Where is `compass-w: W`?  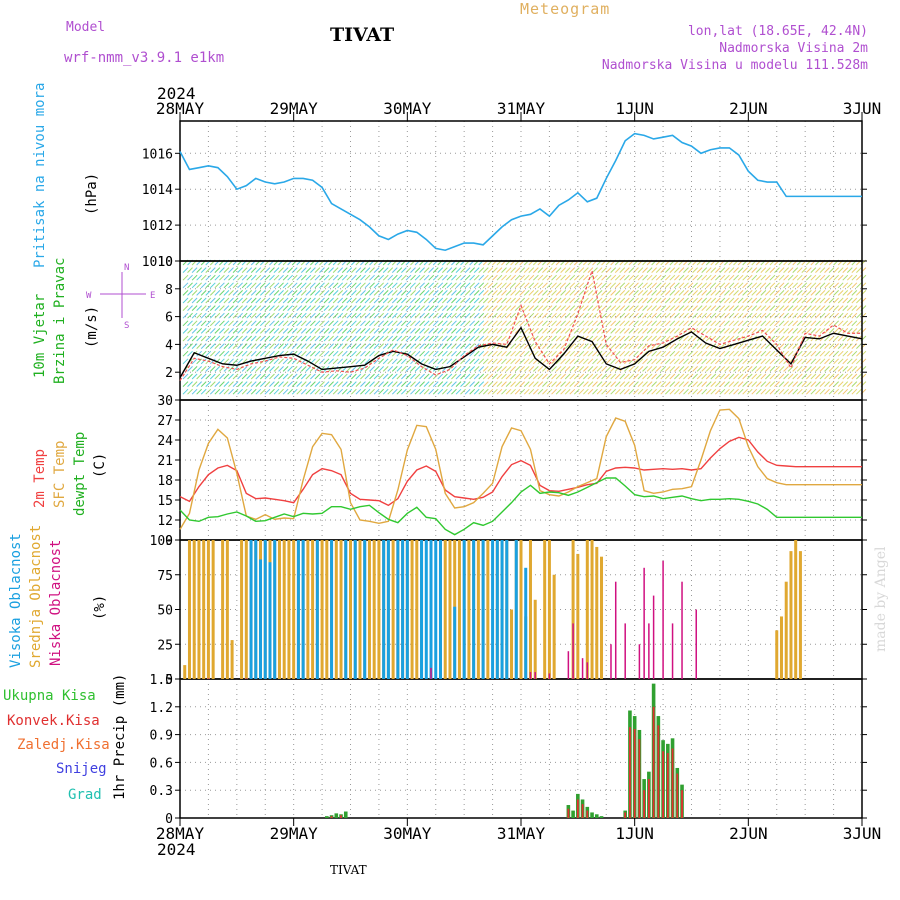 compass-w: W is located at coordinates (89, 296).